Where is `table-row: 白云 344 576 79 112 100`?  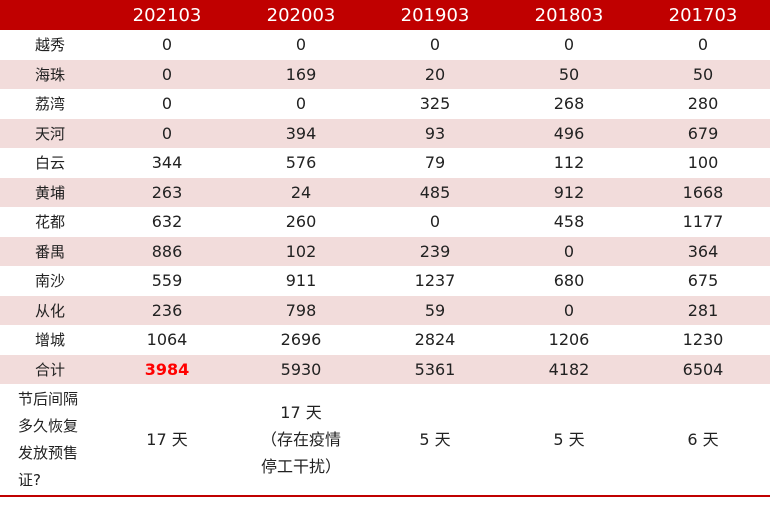
table-row: 白云 344 576 79 112 100 is located at coordinates (385, 163).